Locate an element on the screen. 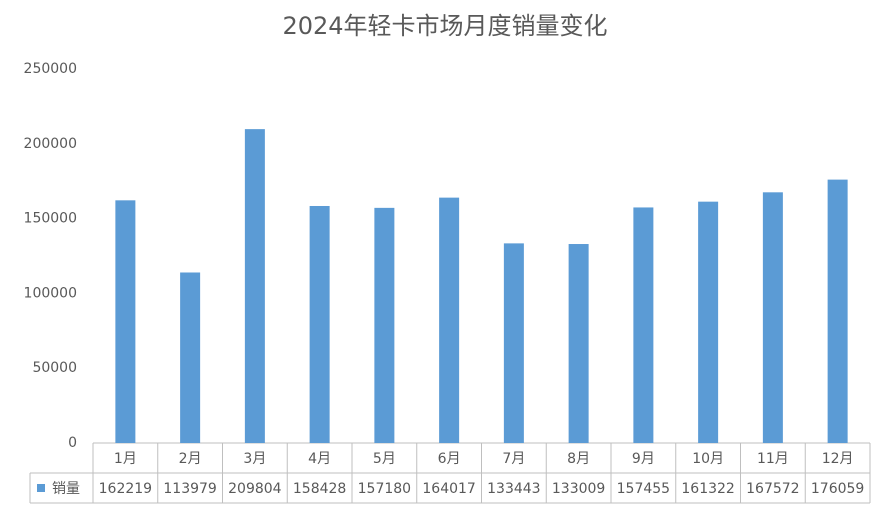 Image resolution: width=886 pixels, height=510 pixels. table-value: 133009 is located at coordinates (578, 489).